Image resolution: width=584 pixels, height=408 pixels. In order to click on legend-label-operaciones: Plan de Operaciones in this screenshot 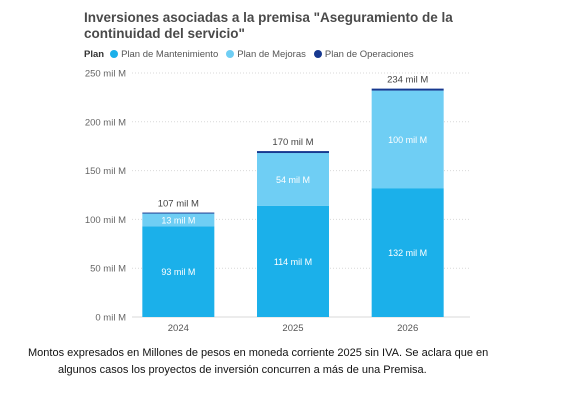, I will do `click(369, 54)`.